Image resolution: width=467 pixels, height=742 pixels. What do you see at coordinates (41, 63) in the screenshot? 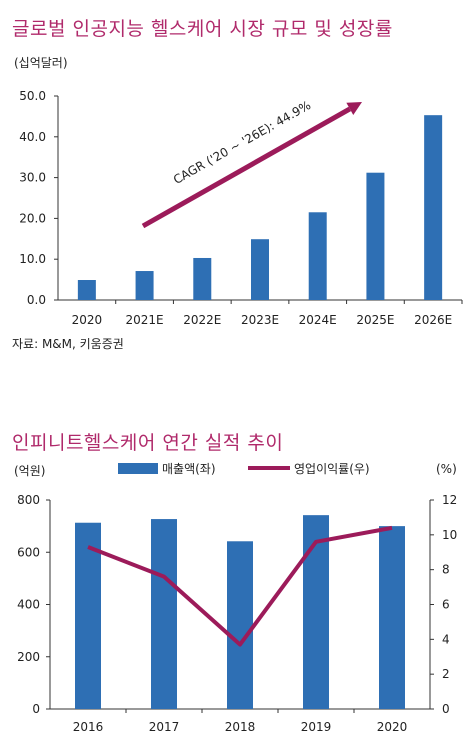
I see `chart1-unit-label: (십억달러)` at bounding box center [41, 63].